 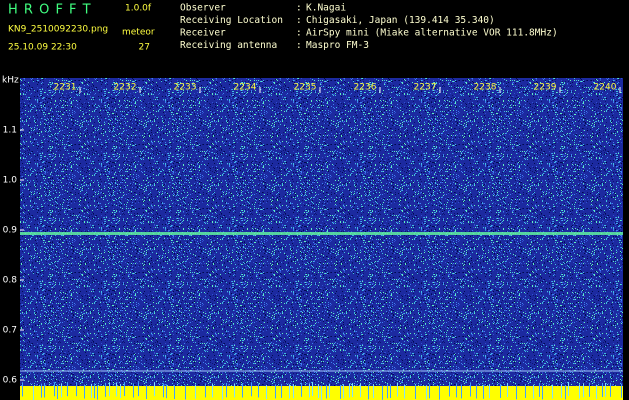 I want to click on info-label: Observer, so click(x=203, y=8).